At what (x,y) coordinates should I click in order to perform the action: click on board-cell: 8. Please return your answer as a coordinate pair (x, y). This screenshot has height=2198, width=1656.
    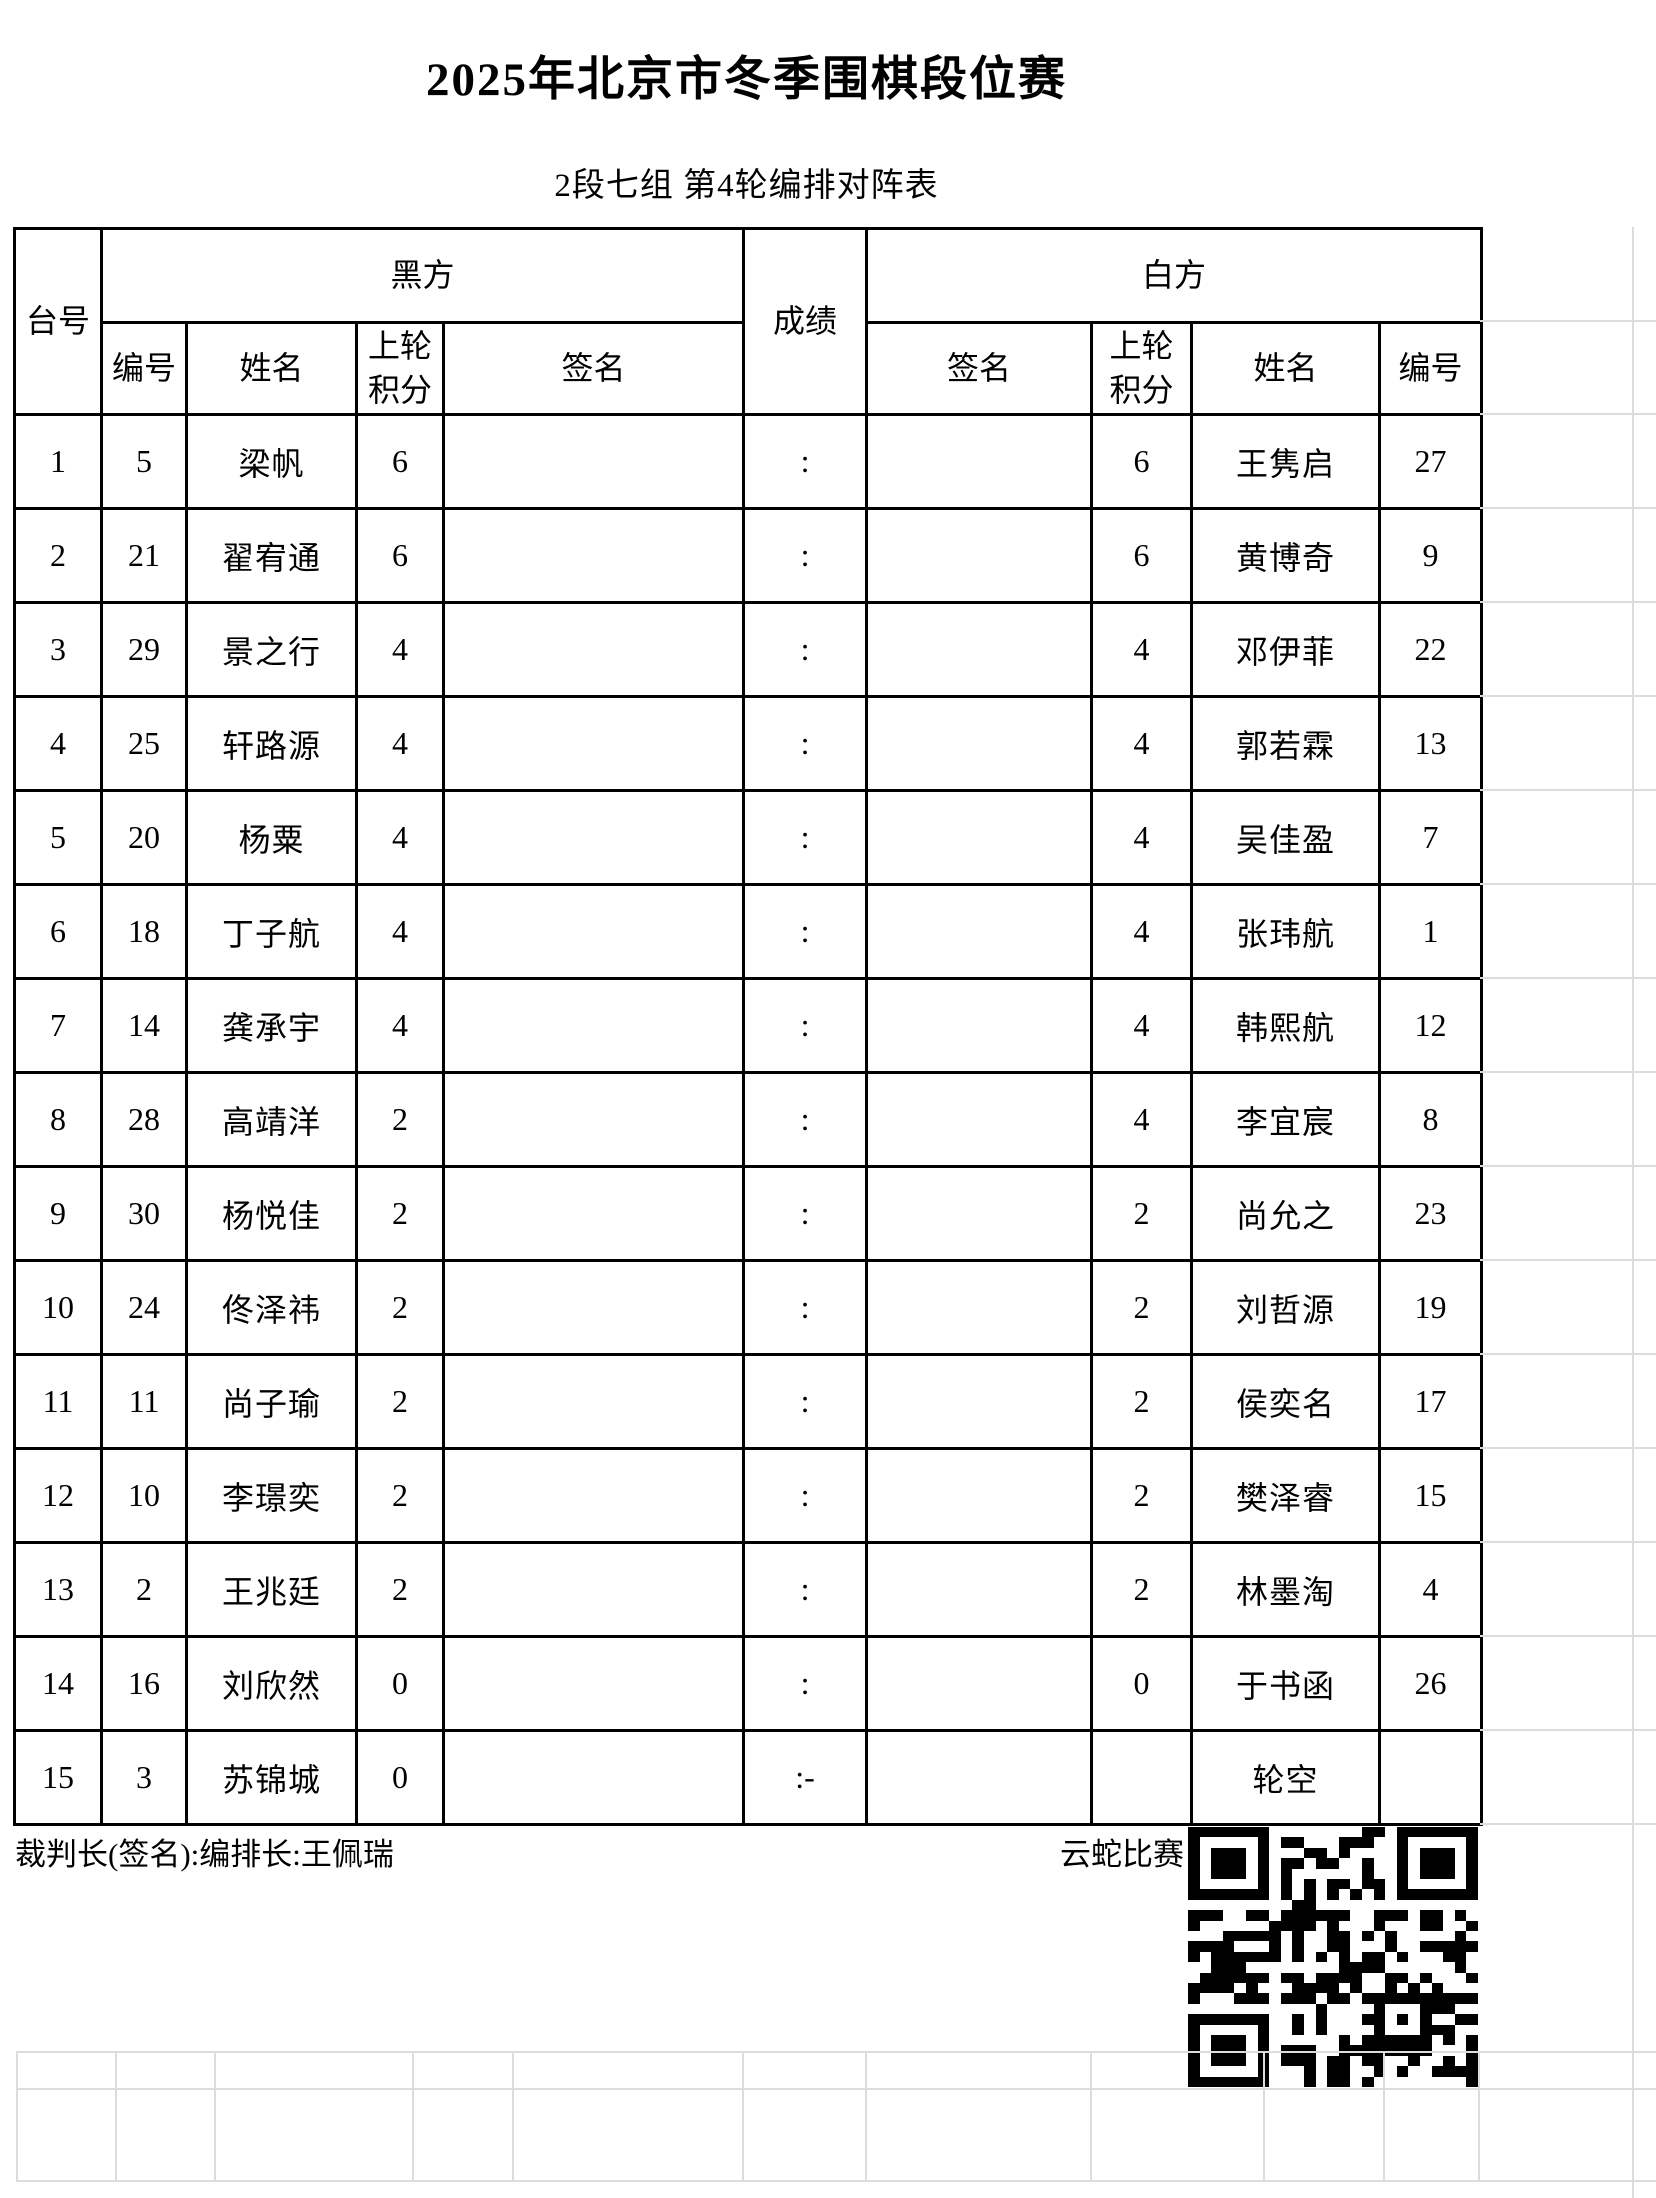
    Looking at the image, I should click on (58, 1119).